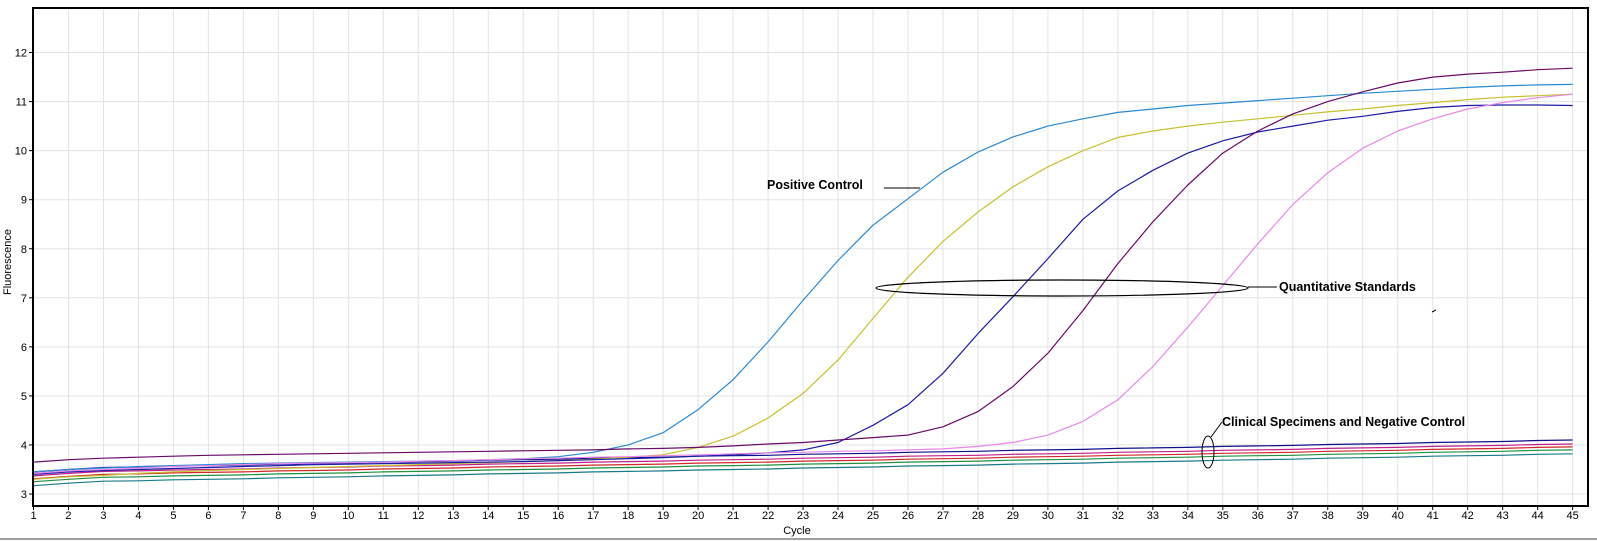  Describe the element at coordinates (1333, 442) in the screenshot. I see `annotation-clinical-specimens: Clinical Specimens and Negative Control` at that location.